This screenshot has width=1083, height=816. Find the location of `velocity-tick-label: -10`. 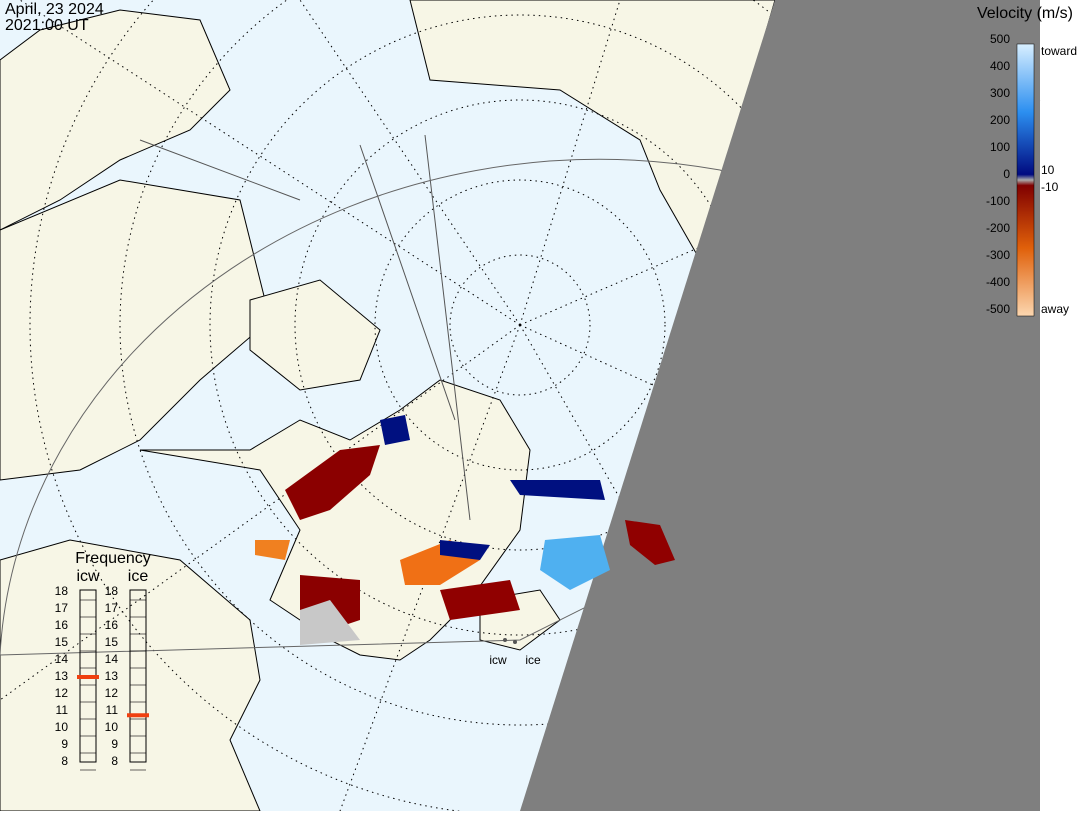

velocity-tick-label: -10 is located at coordinates (1050, 187).